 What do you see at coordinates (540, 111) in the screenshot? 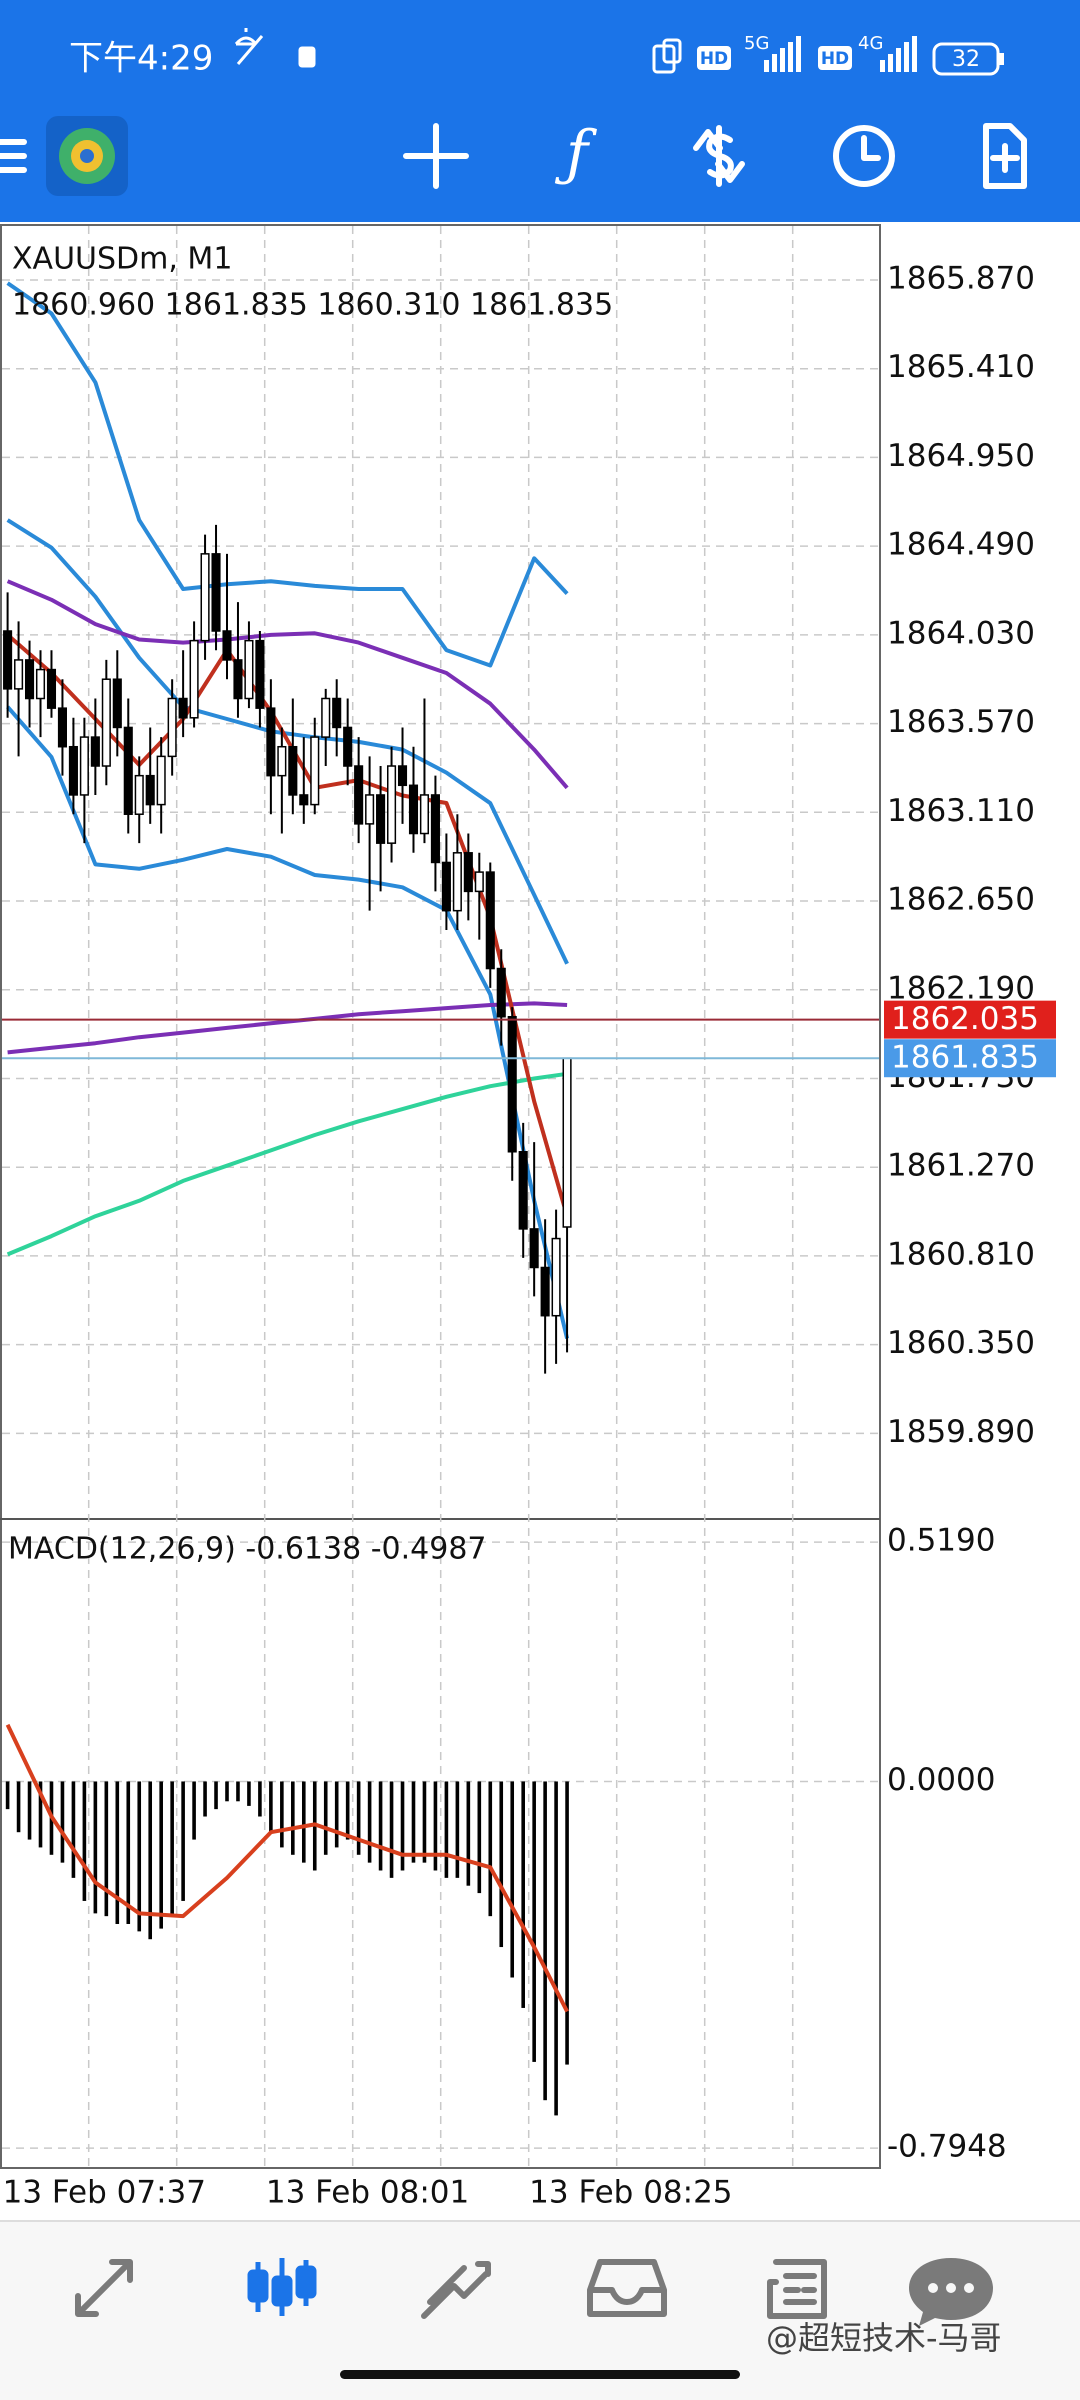
I see `app-header` at bounding box center [540, 111].